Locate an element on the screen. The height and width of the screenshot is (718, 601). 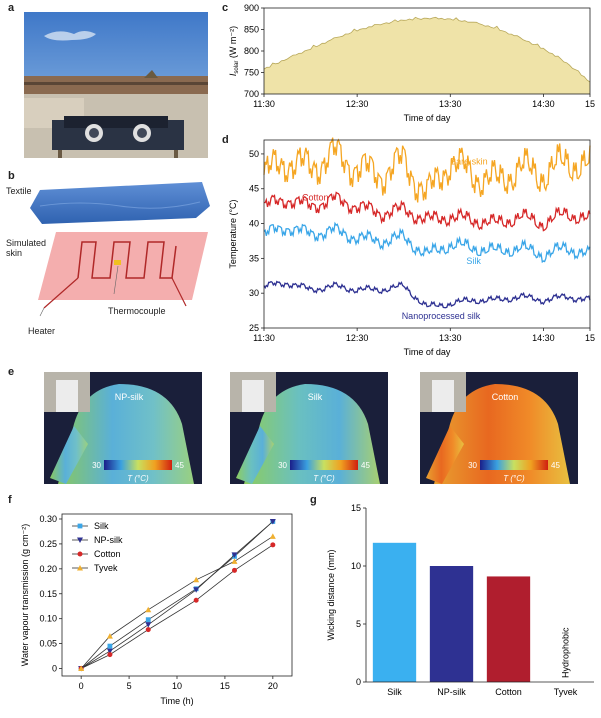
rooftop-photo is located at coordinates (116, 85).